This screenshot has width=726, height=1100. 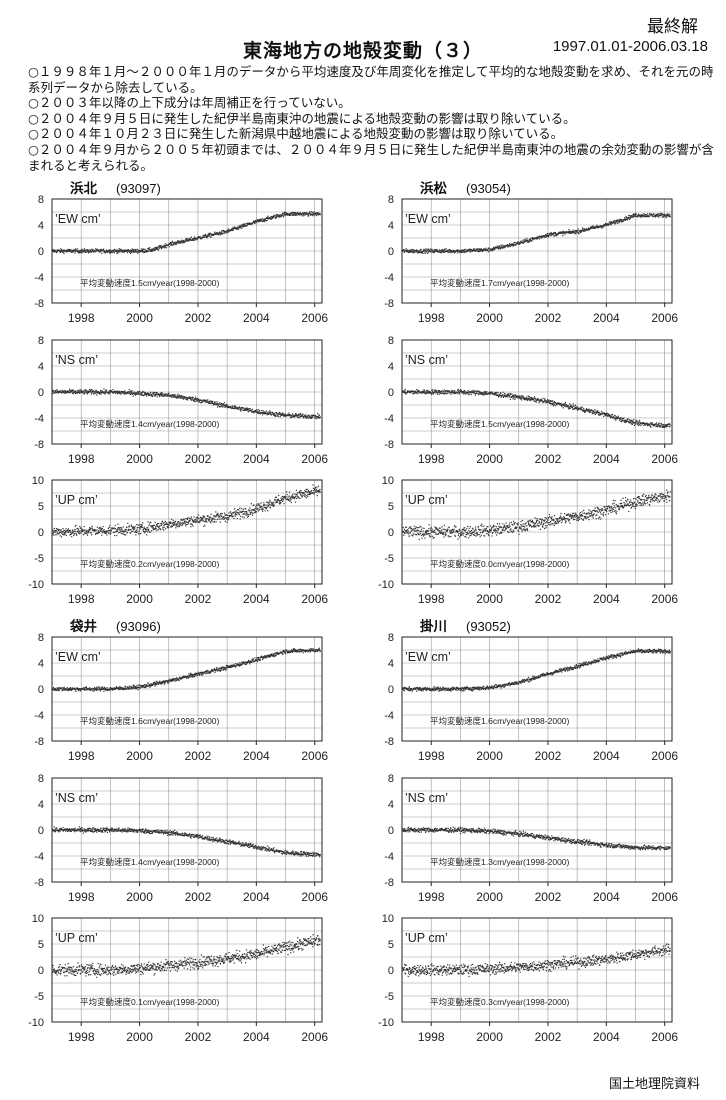 I want to click on x-tick-label: 2002, so click(x=548, y=318).